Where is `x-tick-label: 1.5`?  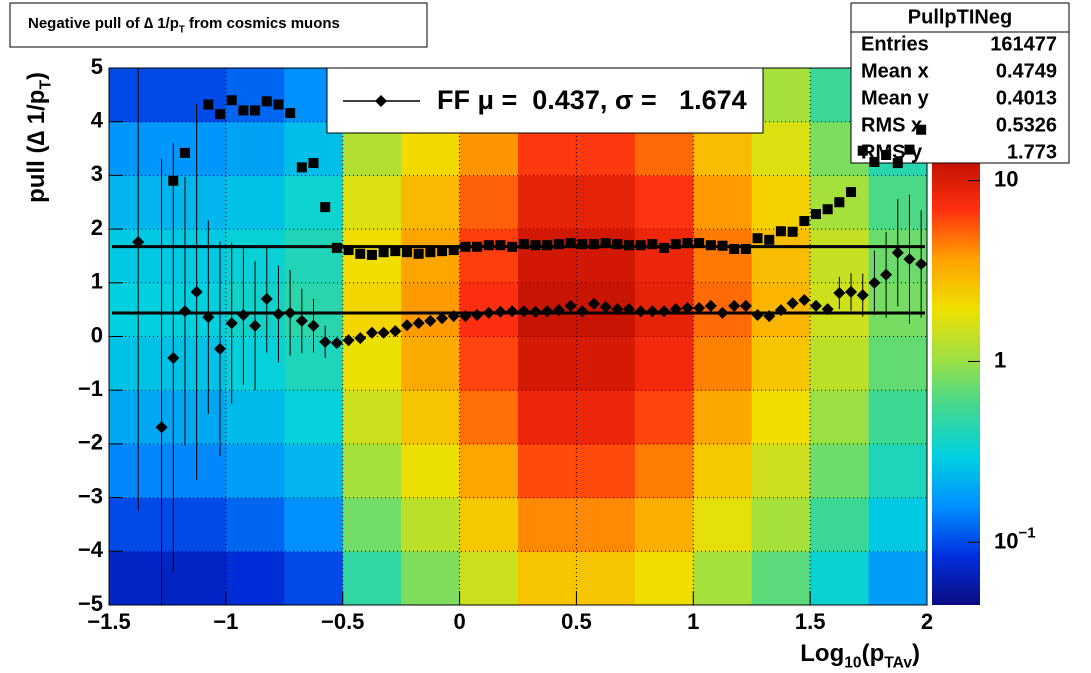 x-tick-label: 1.5 is located at coordinates (810, 621).